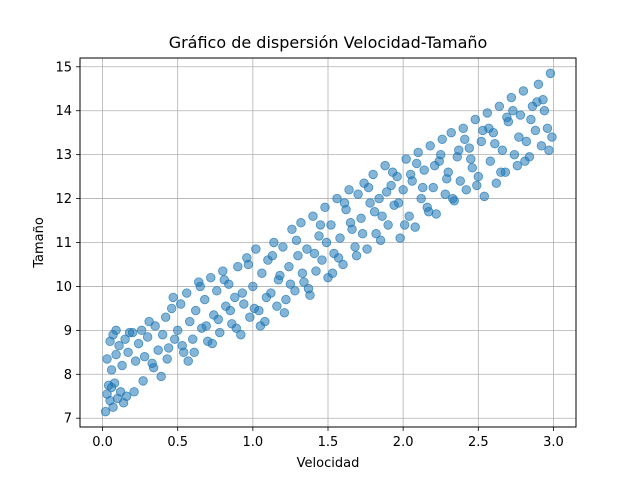  What do you see at coordinates (328, 42) in the screenshot?
I see `chart-title: Gráfico de dispersión Velocidad-Tamaño` at bounding box center [328, 42].